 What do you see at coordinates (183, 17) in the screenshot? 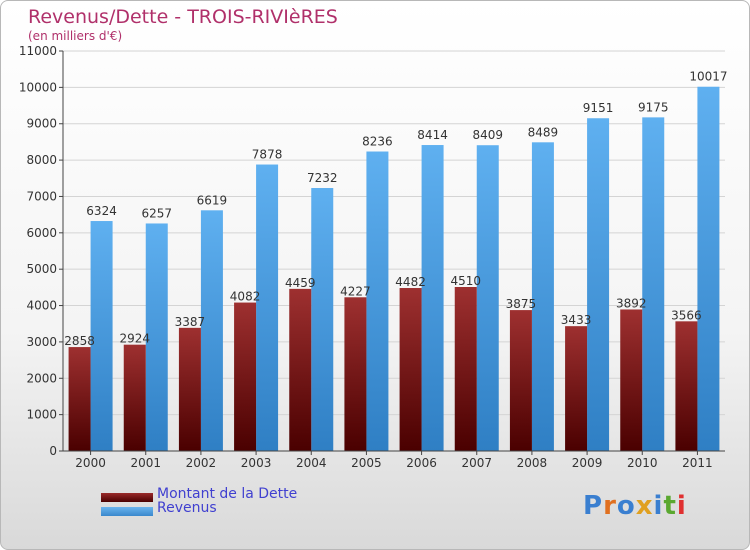
I see `chart-title: Revenus/Dette - TROIS-RIVIèRES` at bounding box center [183, 17].